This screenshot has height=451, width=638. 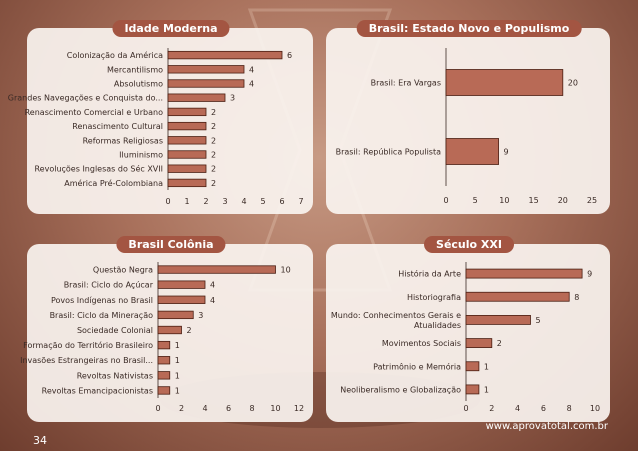 I want to click on chart-title-estado-novo-populismo: Brasil: Estado Novo e Populismo, so click(x=469, y=28).